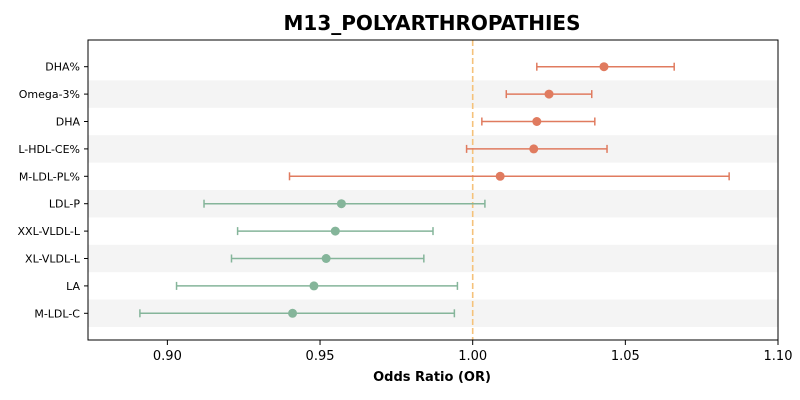  I want to click on x-tick-label: 0.90, so click(167, 356).